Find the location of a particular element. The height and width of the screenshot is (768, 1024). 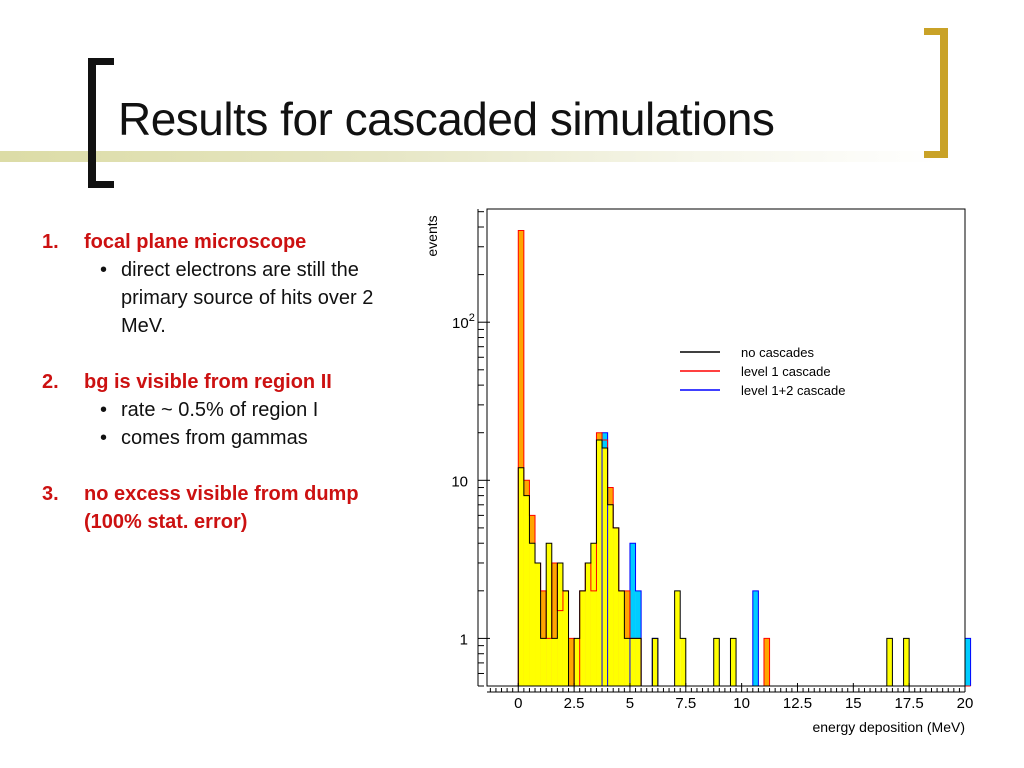

left-bracket-decoration is located at coordinates (101, 123).